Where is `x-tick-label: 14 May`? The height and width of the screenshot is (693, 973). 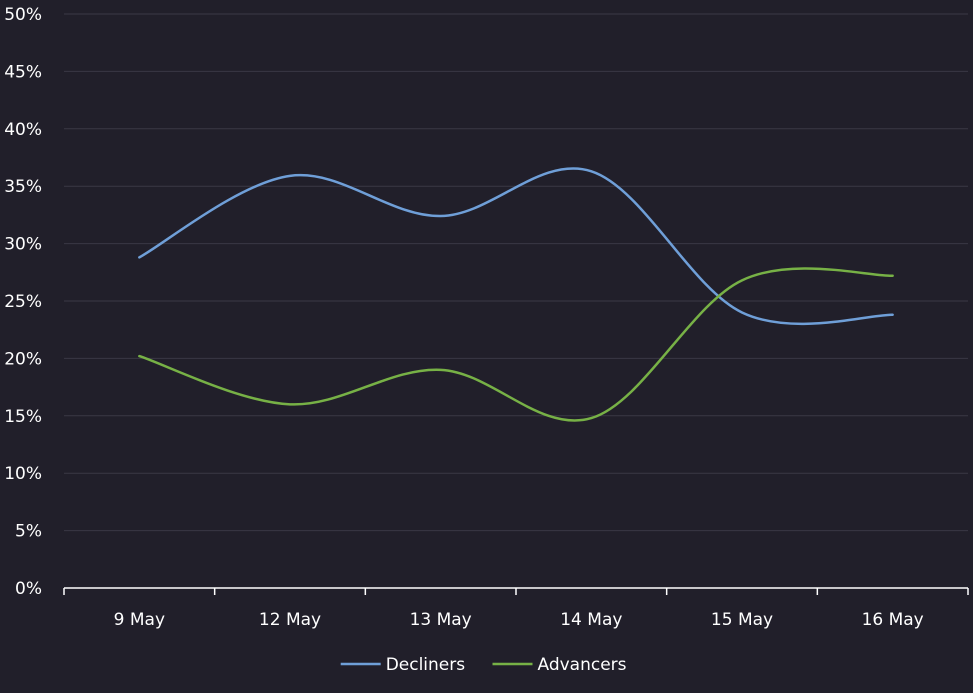
x-tick-label: 14 May is located at coordinates (591, 620).